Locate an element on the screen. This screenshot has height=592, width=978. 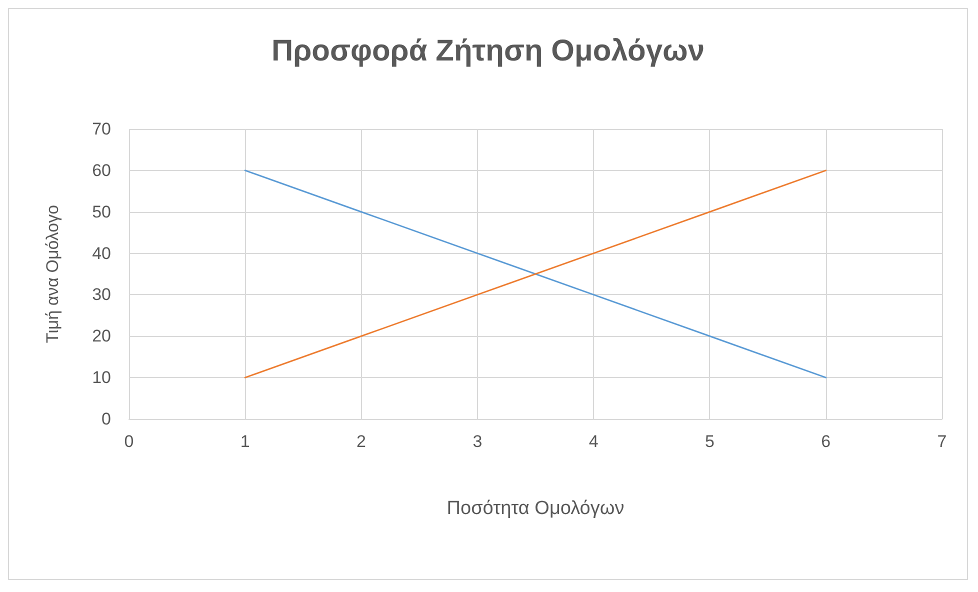
y-tick-label: 30 is located at coordinates (101, 294).